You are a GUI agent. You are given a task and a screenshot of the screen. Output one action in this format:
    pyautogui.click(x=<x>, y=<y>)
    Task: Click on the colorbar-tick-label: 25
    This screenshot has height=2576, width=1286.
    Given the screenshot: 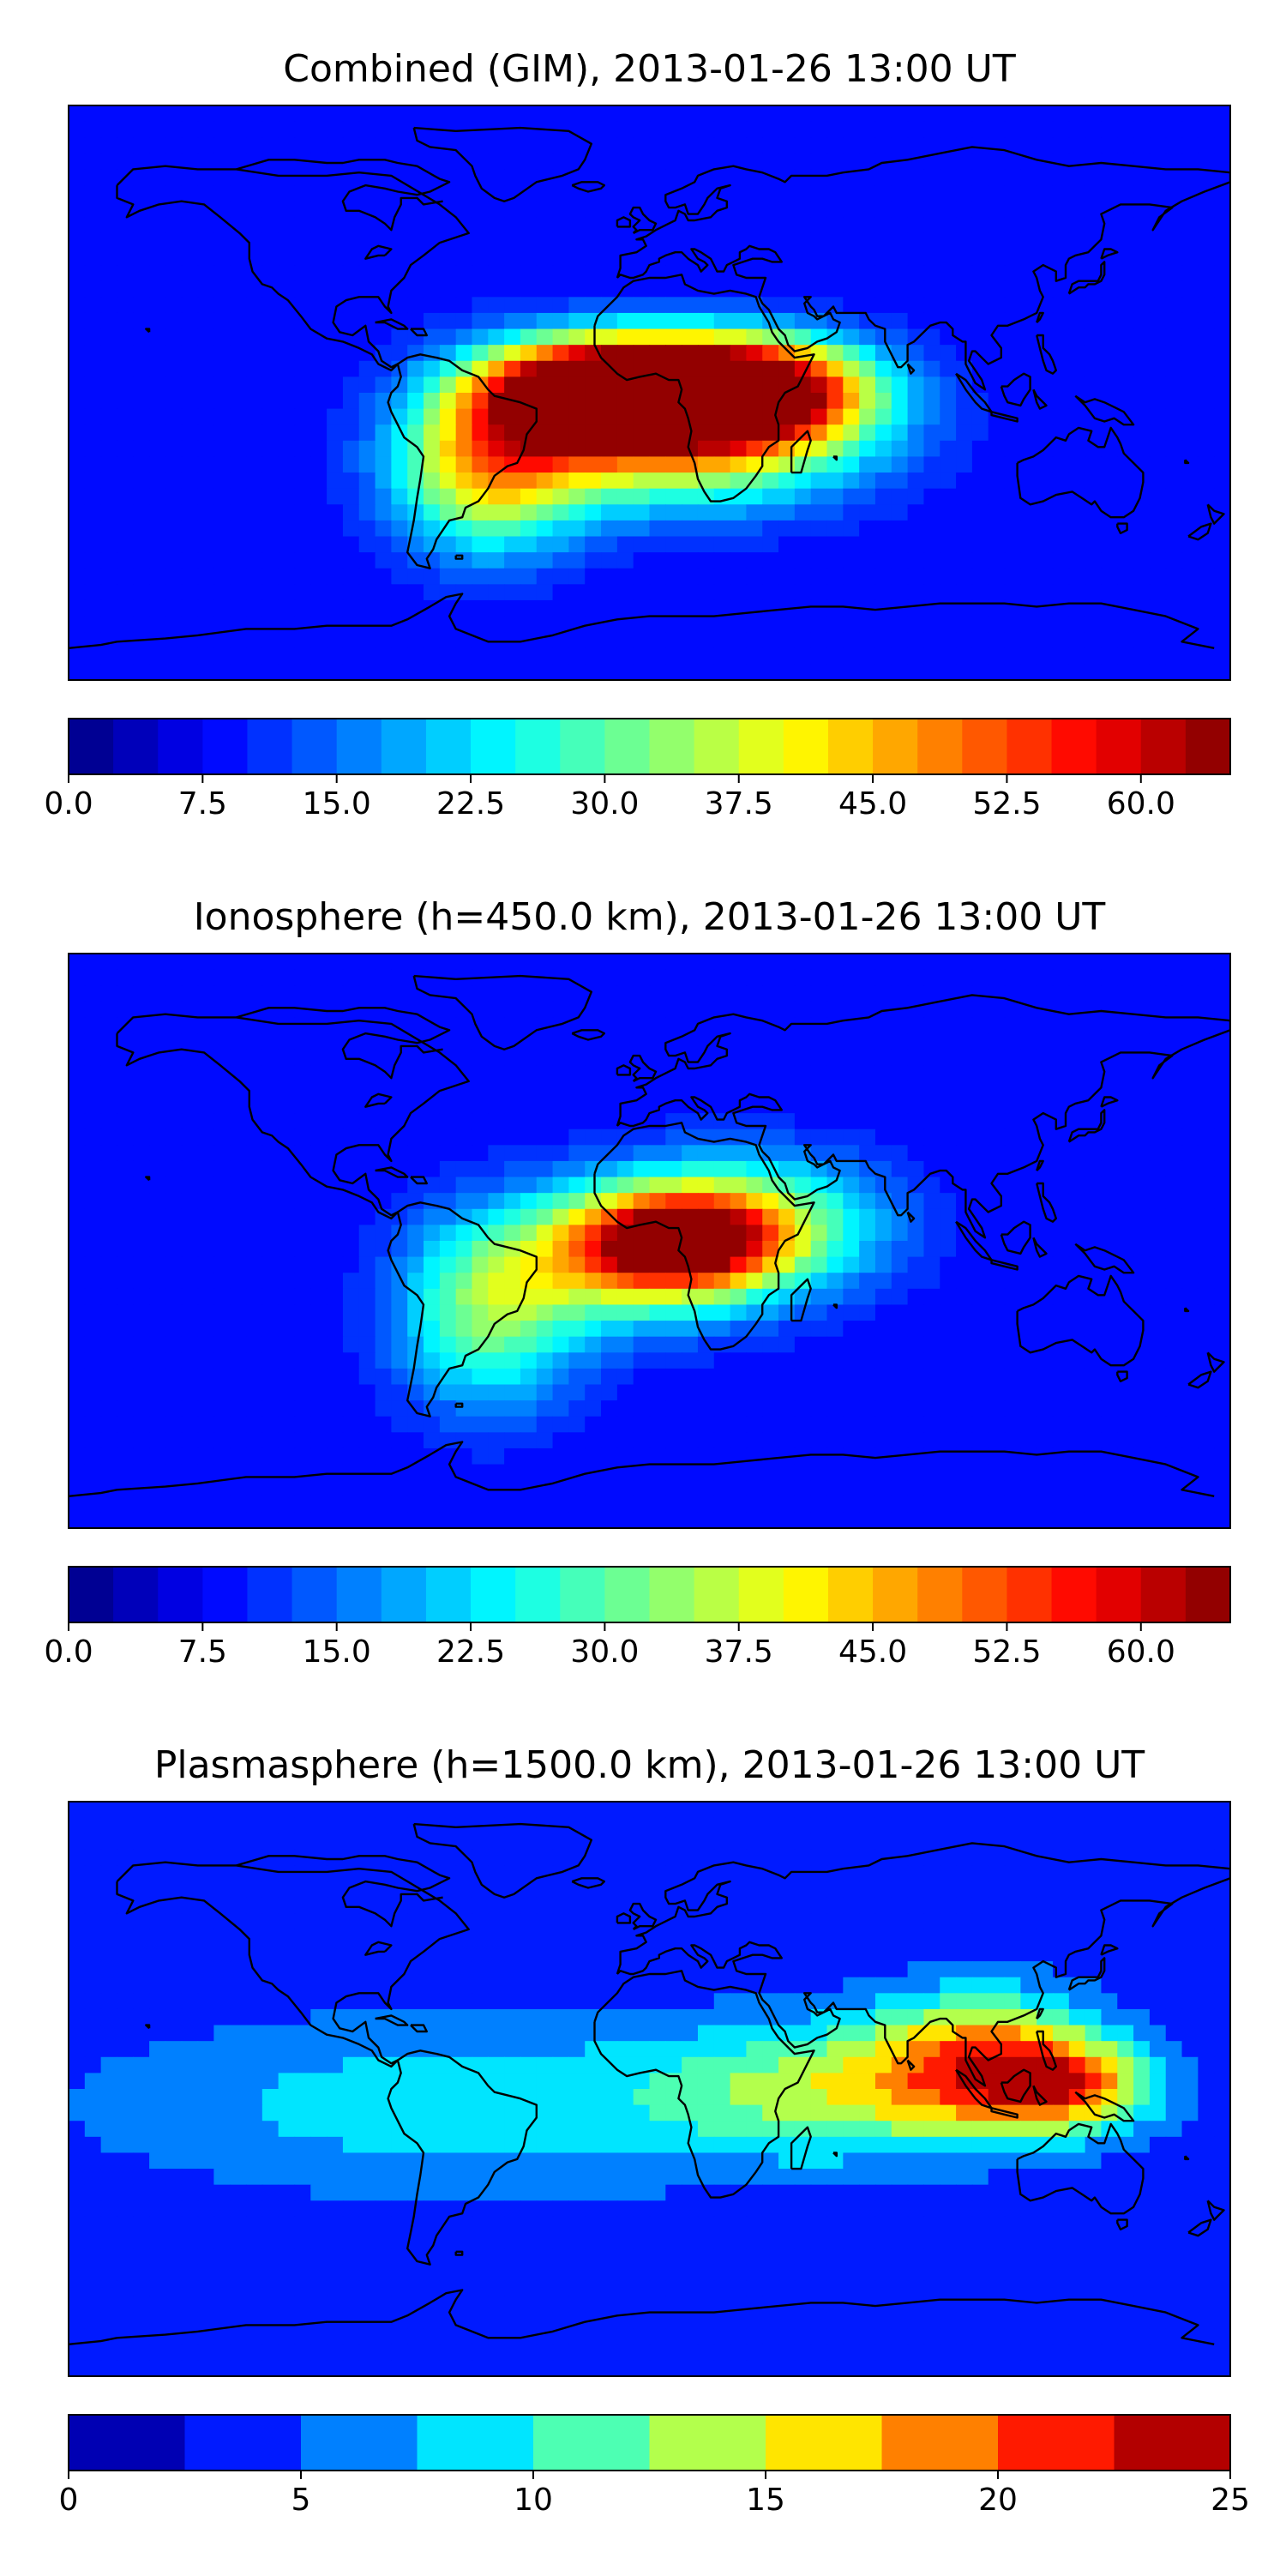 What is the action you would take?
    pyautogui.click(x=1230, y=2500)
    